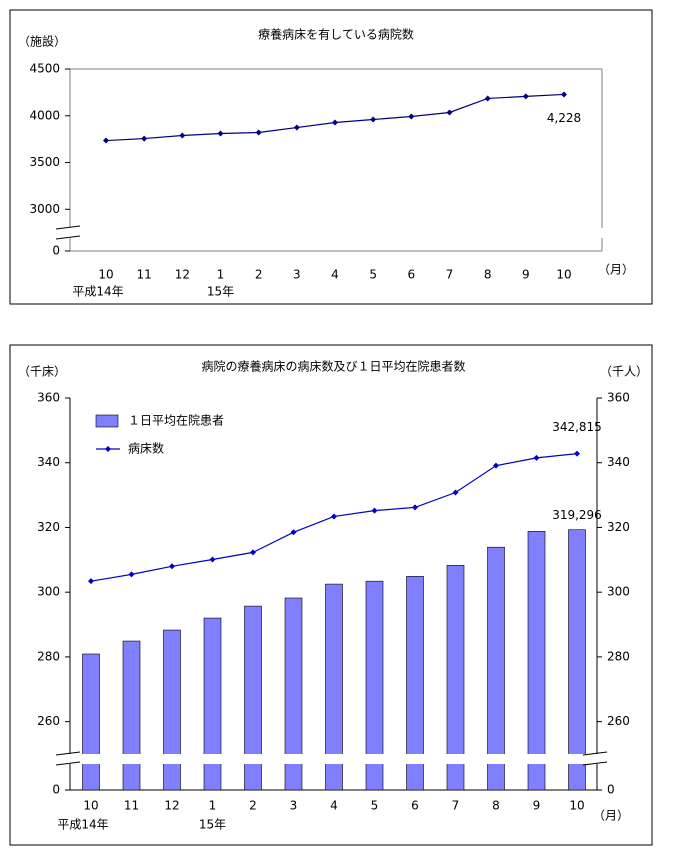  What do you see at coordinates (44, 69) in the screenshot?
I see `y-tick-label: 4500` at bounding box center [44, 69].